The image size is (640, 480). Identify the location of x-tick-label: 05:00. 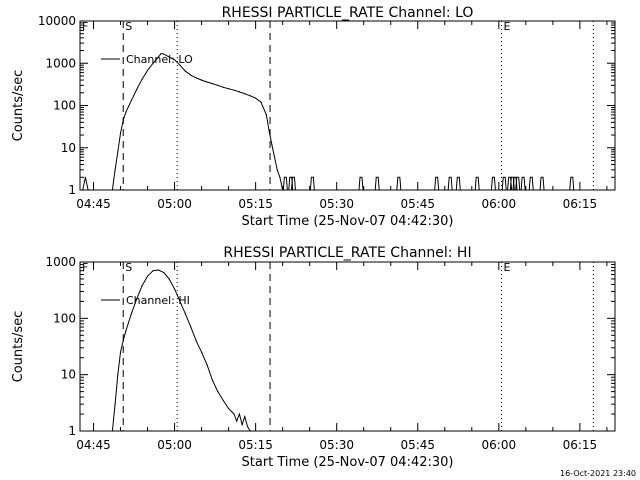
(174, 204).